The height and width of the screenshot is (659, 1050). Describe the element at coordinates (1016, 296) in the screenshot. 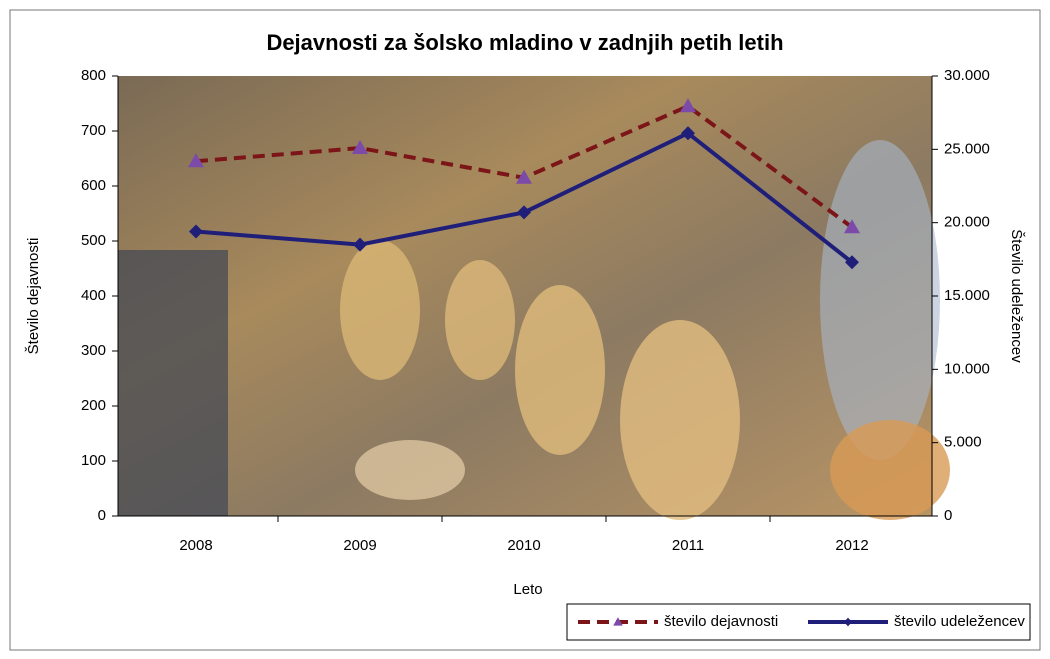

I see `y2-axis-label: Število udeležencev` at that location.